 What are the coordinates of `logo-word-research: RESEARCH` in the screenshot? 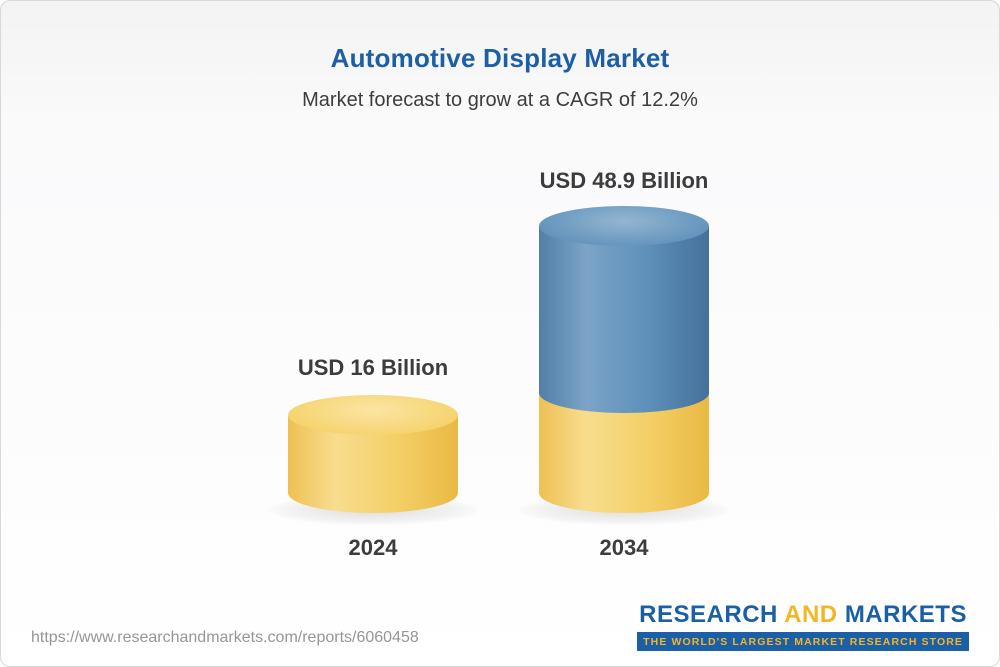 It's located at (708, 614).